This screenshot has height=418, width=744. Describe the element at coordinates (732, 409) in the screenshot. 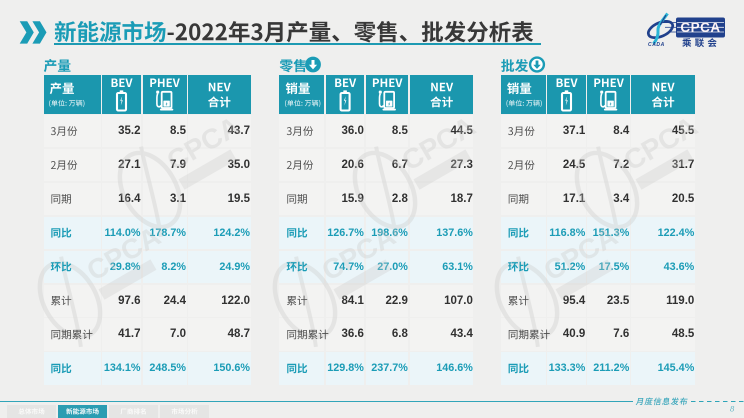

I see `svg-text: 8` at that location.